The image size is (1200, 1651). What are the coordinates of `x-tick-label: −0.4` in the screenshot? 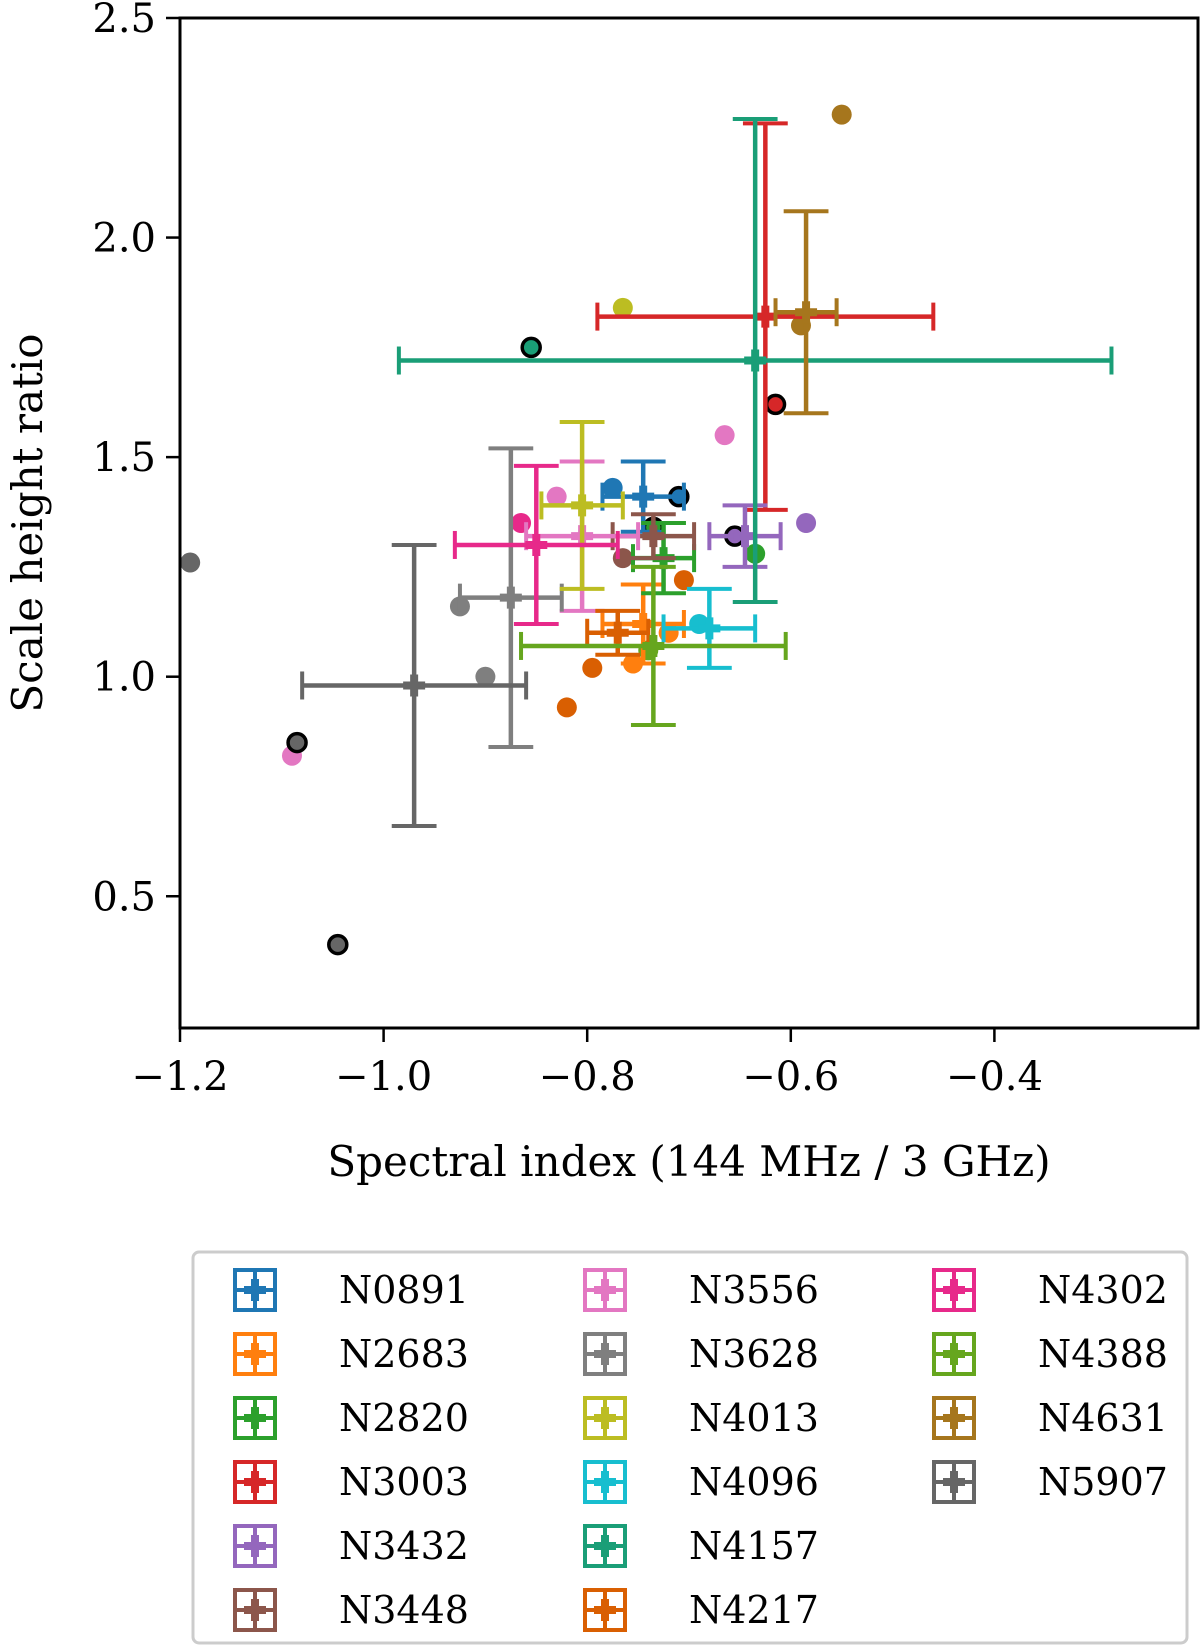 It's located at (994, 1077).